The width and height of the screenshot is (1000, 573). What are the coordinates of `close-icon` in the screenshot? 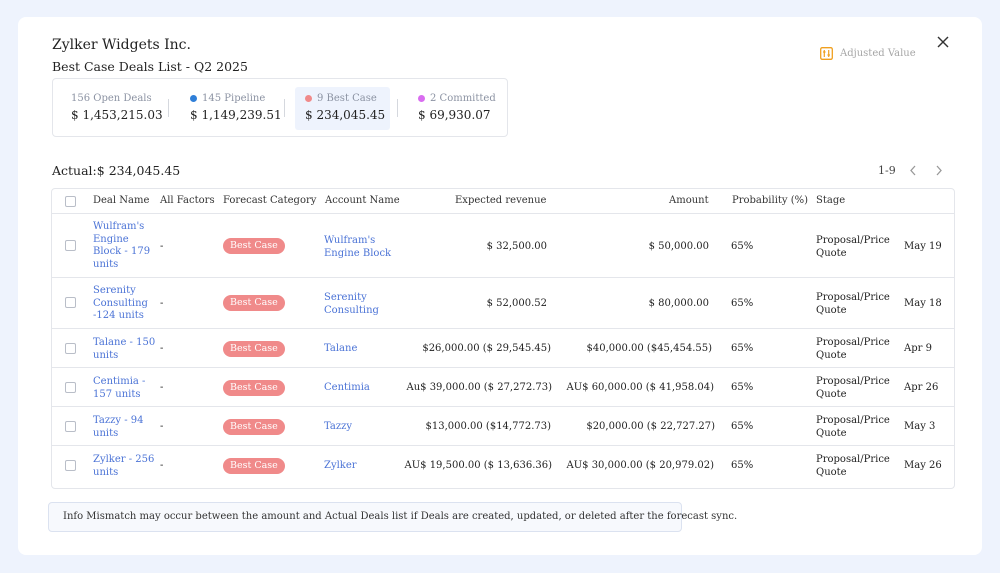 It's located at (943, 42).